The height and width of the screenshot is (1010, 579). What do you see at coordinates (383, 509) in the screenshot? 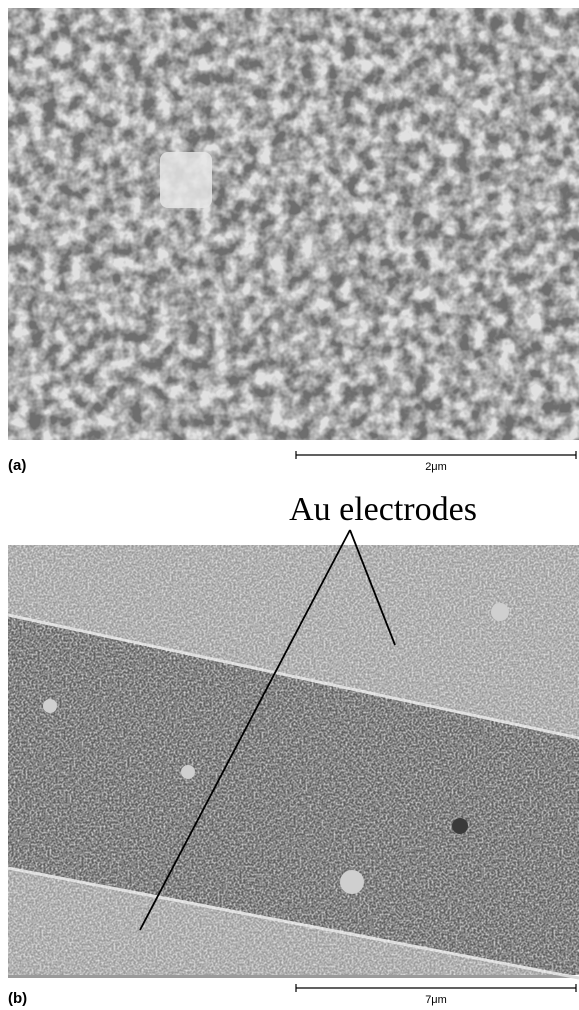
I see `annotation: Au electrodes` at bounding box center [383, 509].